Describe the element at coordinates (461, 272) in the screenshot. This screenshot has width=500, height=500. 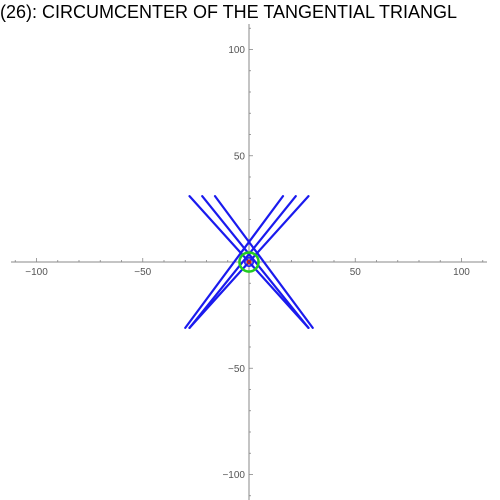
I see `x-tick-label: 100` at that location.